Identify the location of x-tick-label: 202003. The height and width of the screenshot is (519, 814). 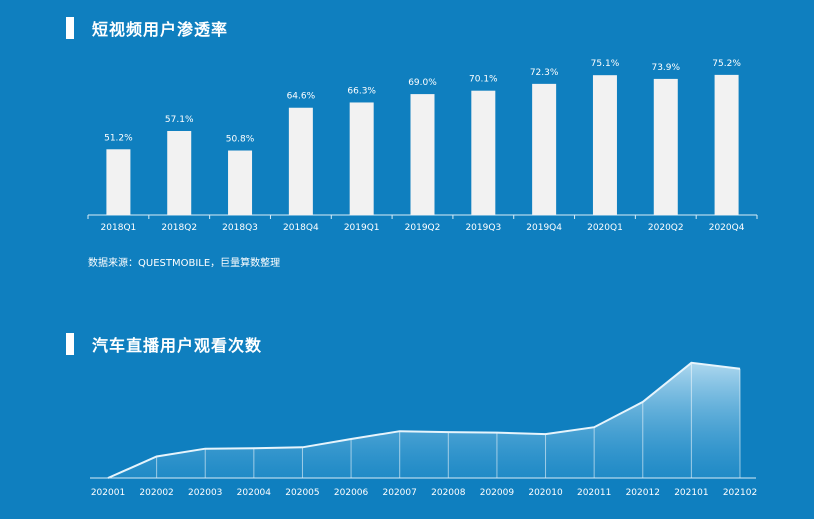
(205, 493).